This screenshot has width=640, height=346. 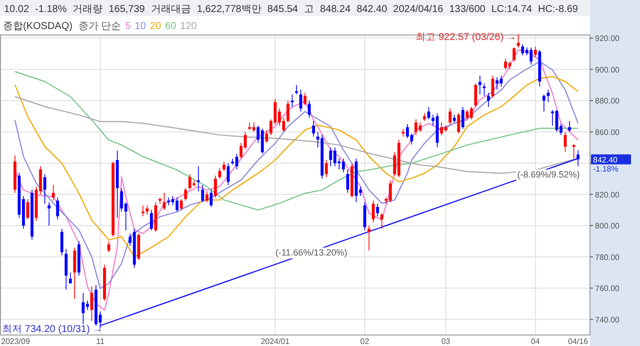 I want to click on text: 10, so click(x=140, y=26).